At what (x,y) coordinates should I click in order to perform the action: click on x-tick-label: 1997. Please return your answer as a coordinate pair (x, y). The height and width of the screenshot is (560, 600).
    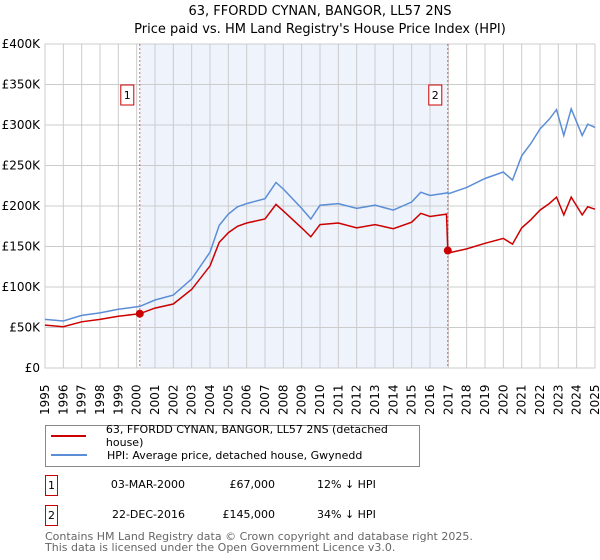
    Looking at the image, I should click on (82, 399).